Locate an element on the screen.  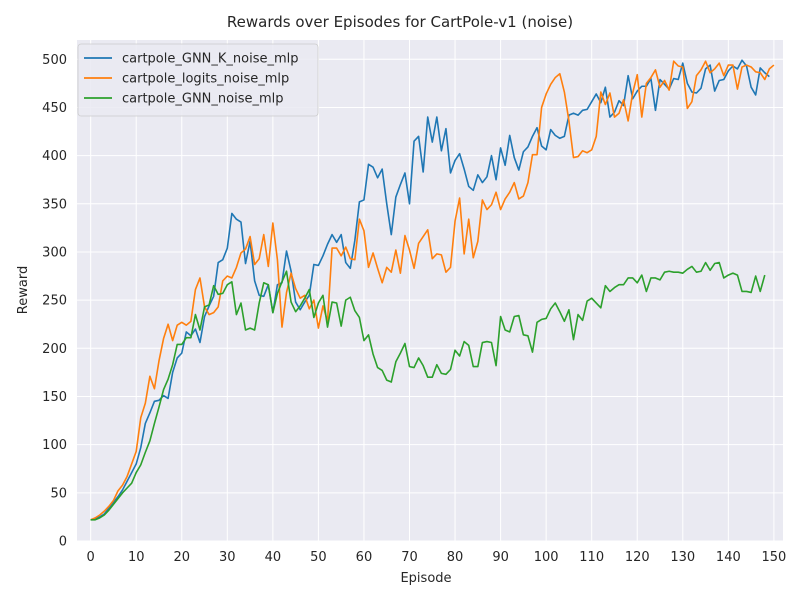
y-tick-label: 400 is located at coordinates (54, 156).